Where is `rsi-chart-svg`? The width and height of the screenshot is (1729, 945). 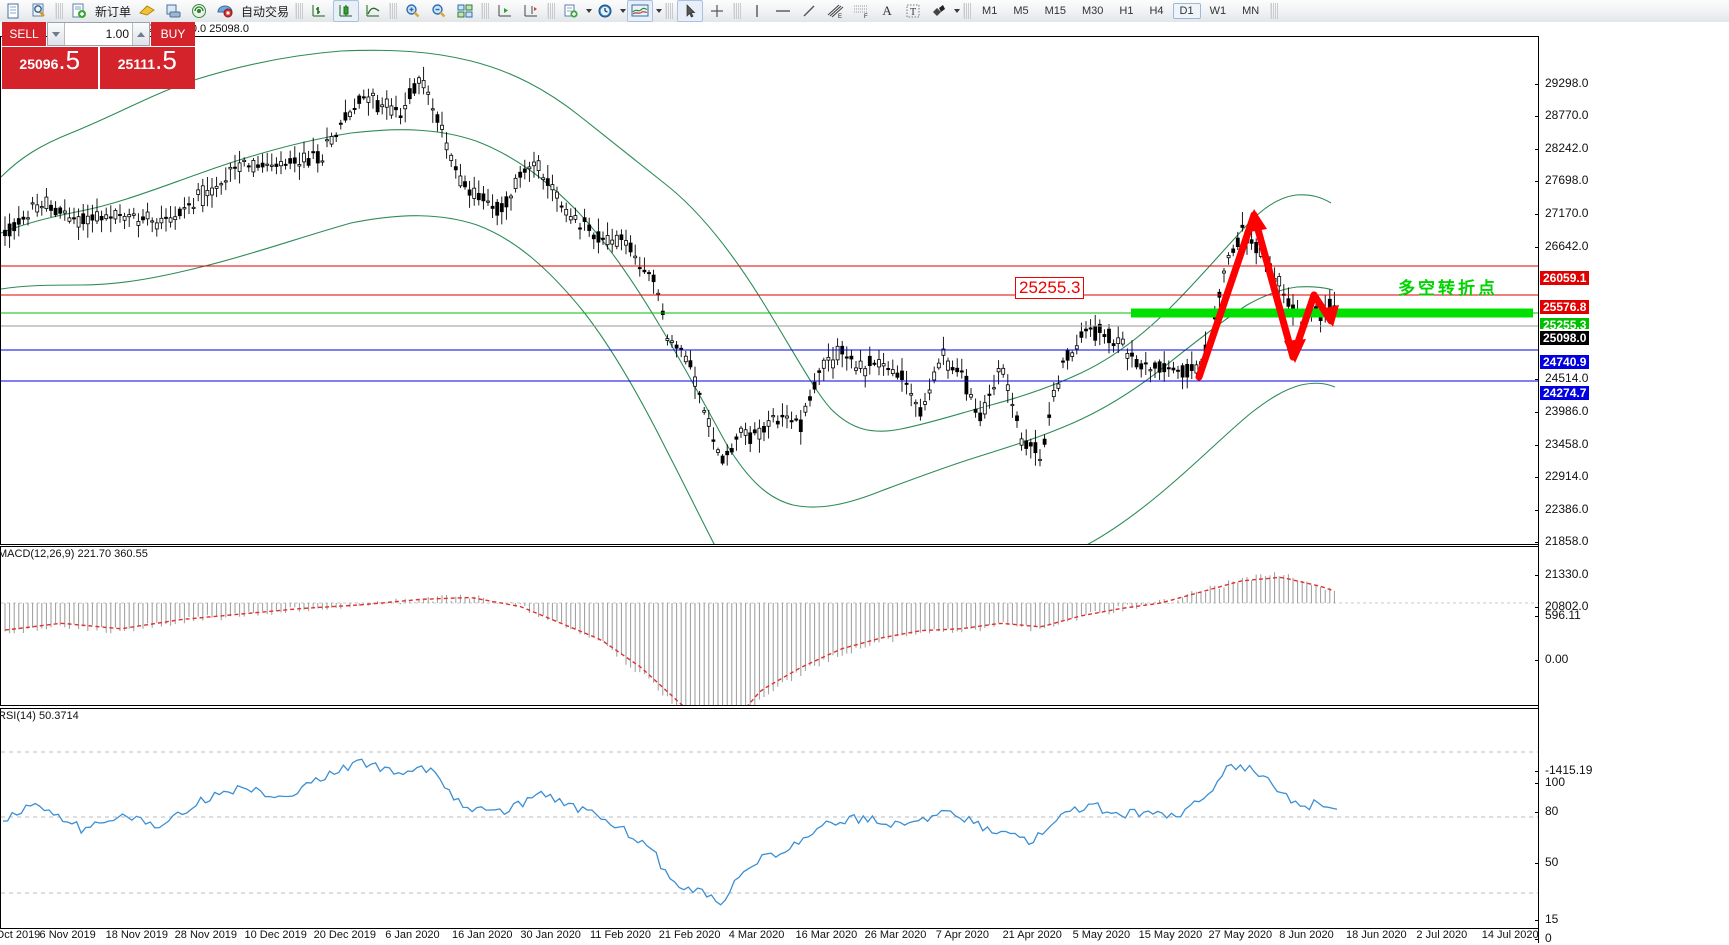 rsi-chart-svg is located at coordinates (769, 828).